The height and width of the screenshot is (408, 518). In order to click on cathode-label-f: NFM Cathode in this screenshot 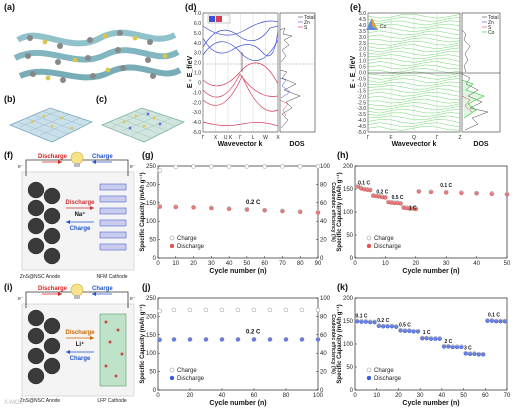, I will do `click(111, 277)`.